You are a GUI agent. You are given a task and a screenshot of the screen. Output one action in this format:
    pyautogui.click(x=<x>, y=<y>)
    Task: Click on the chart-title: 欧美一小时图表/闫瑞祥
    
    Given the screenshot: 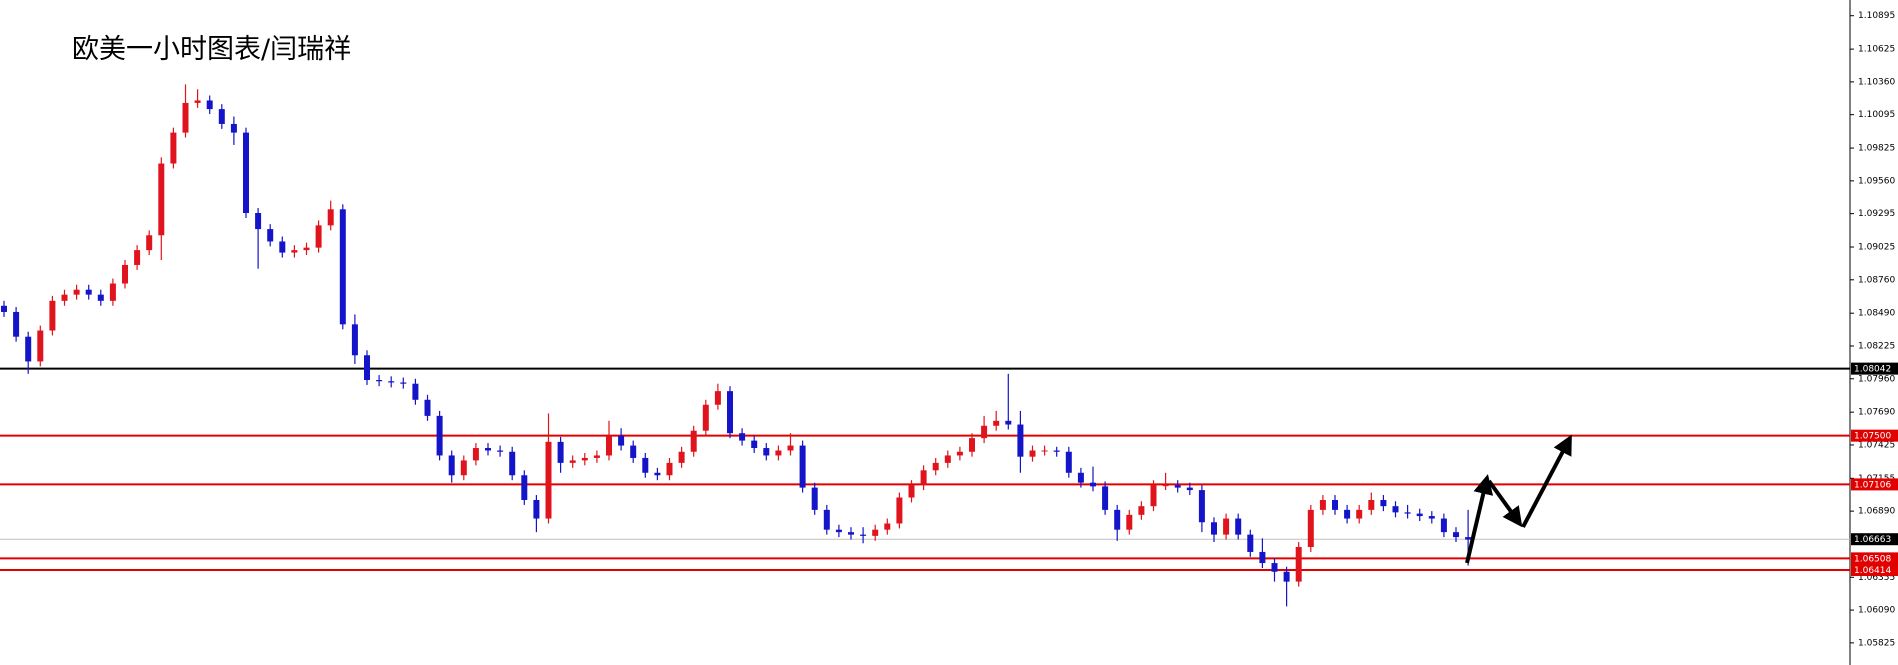 What is the action you would take?
    pyautogui.click(x=211, y=49)
    